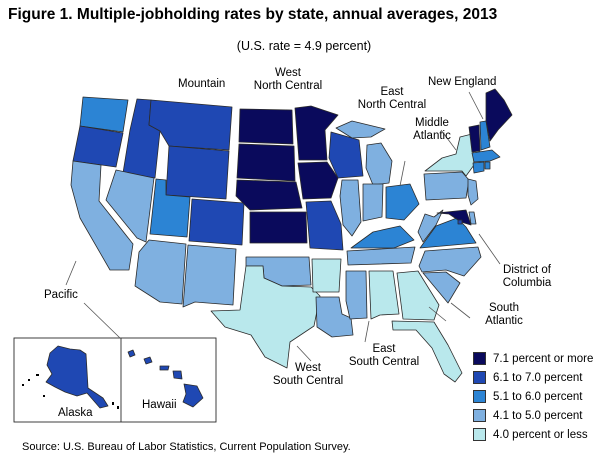 The image size is (608, 464). Describe the element at coordinates (382, 237) in the screenshot. I see `state-kentucky` at that location.